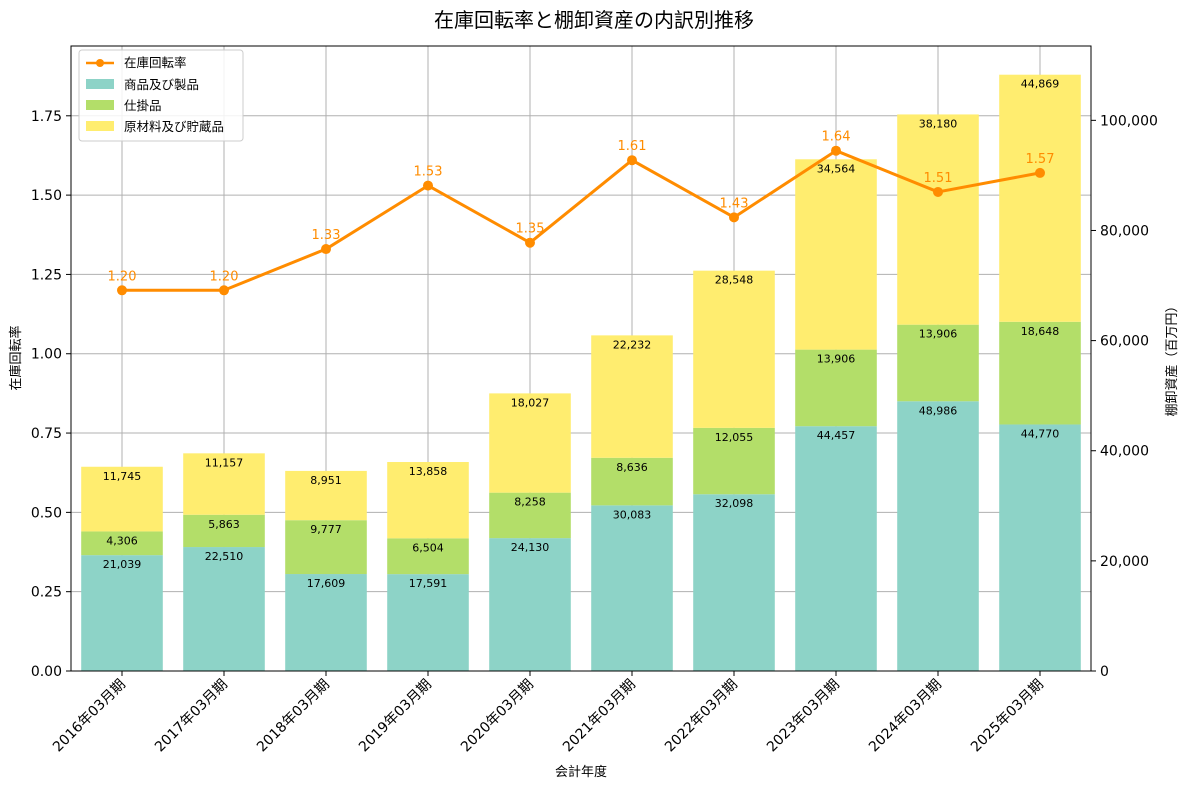  What do you see at coordinates (1007, 716) in the screenshot?
I see `x-tick-label: 2025年03月期` at bounding box center [1007, 716].